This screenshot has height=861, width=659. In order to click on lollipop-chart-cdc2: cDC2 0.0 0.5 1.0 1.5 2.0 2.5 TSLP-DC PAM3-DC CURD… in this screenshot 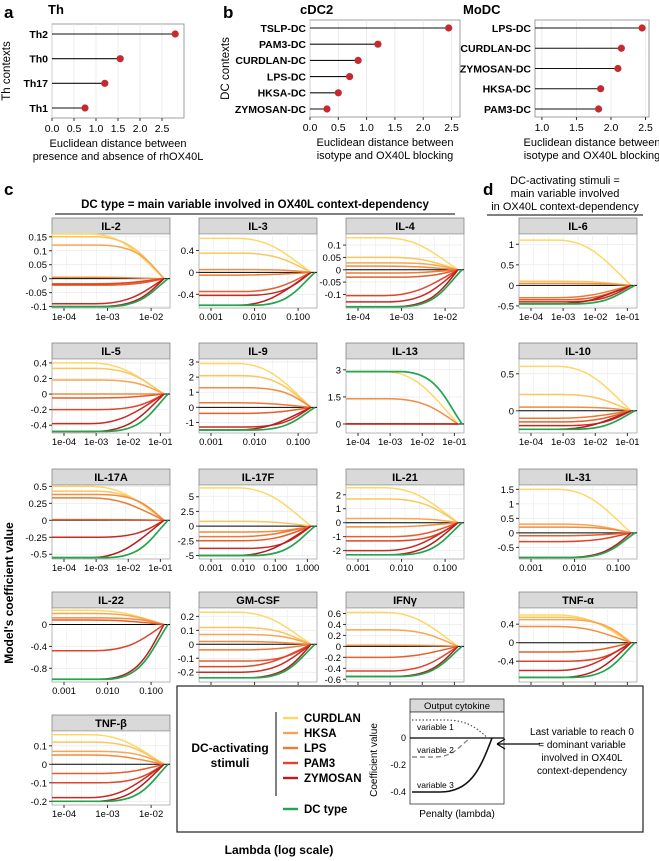, I will do `click(340, 82)`.